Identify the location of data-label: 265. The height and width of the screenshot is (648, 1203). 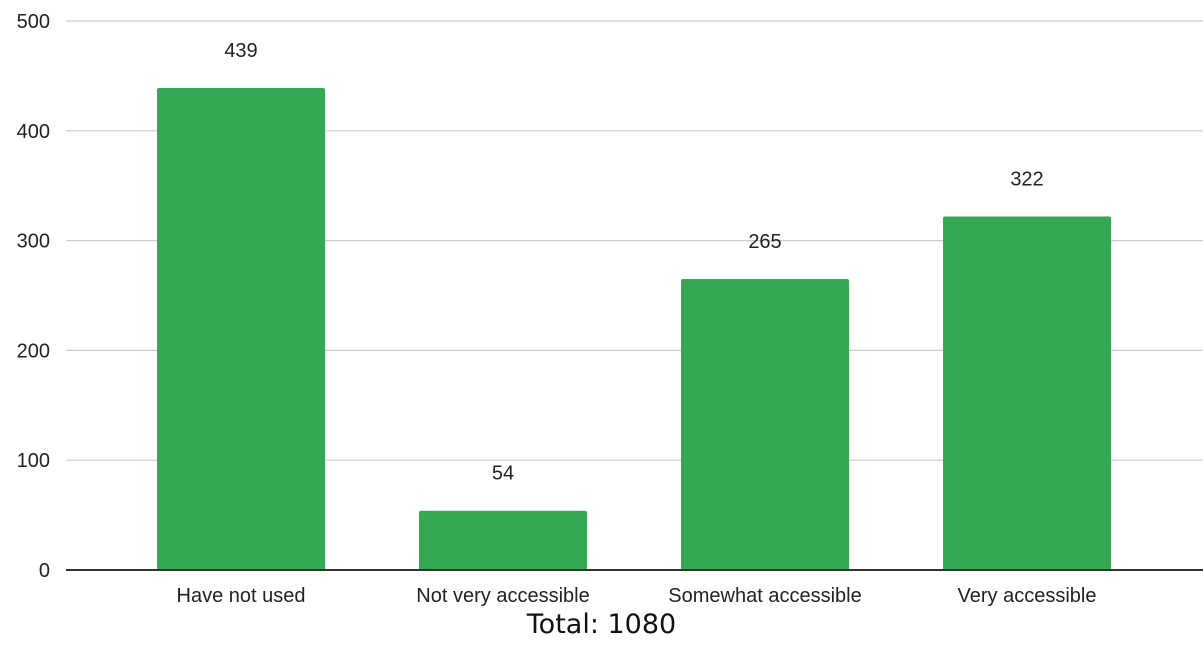
(764, 242).